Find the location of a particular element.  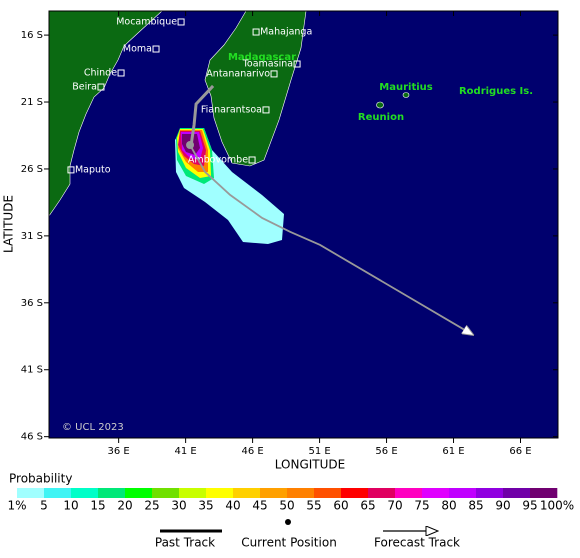

legend-tick-label: 100% is located at coordinates (557, 506).